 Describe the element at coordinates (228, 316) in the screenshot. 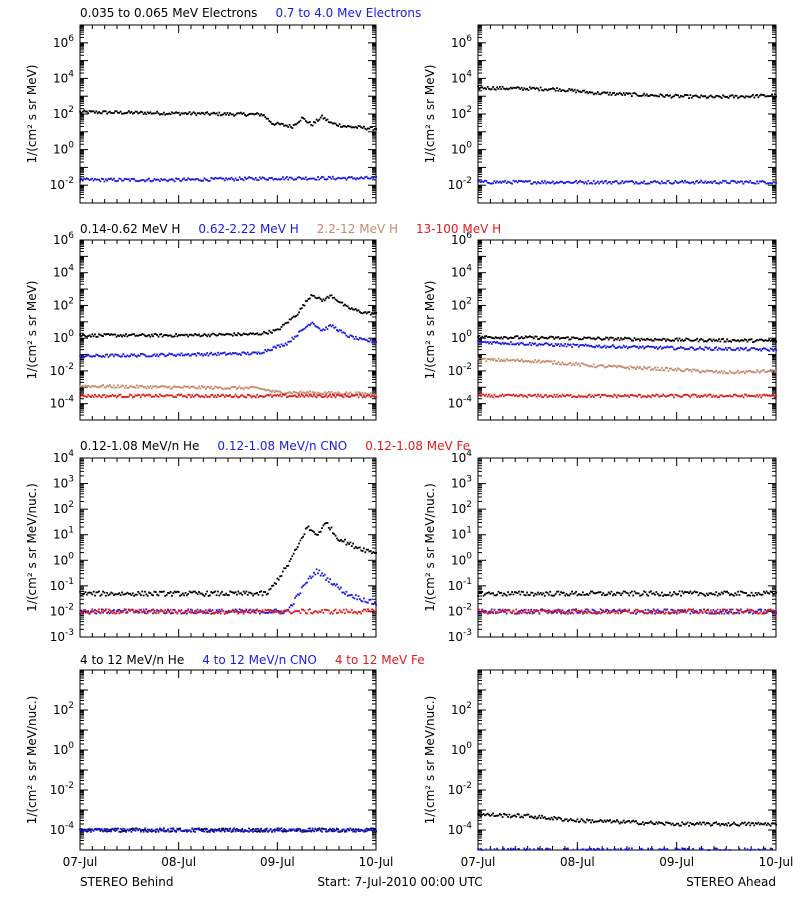

I see `series-black` at that location.